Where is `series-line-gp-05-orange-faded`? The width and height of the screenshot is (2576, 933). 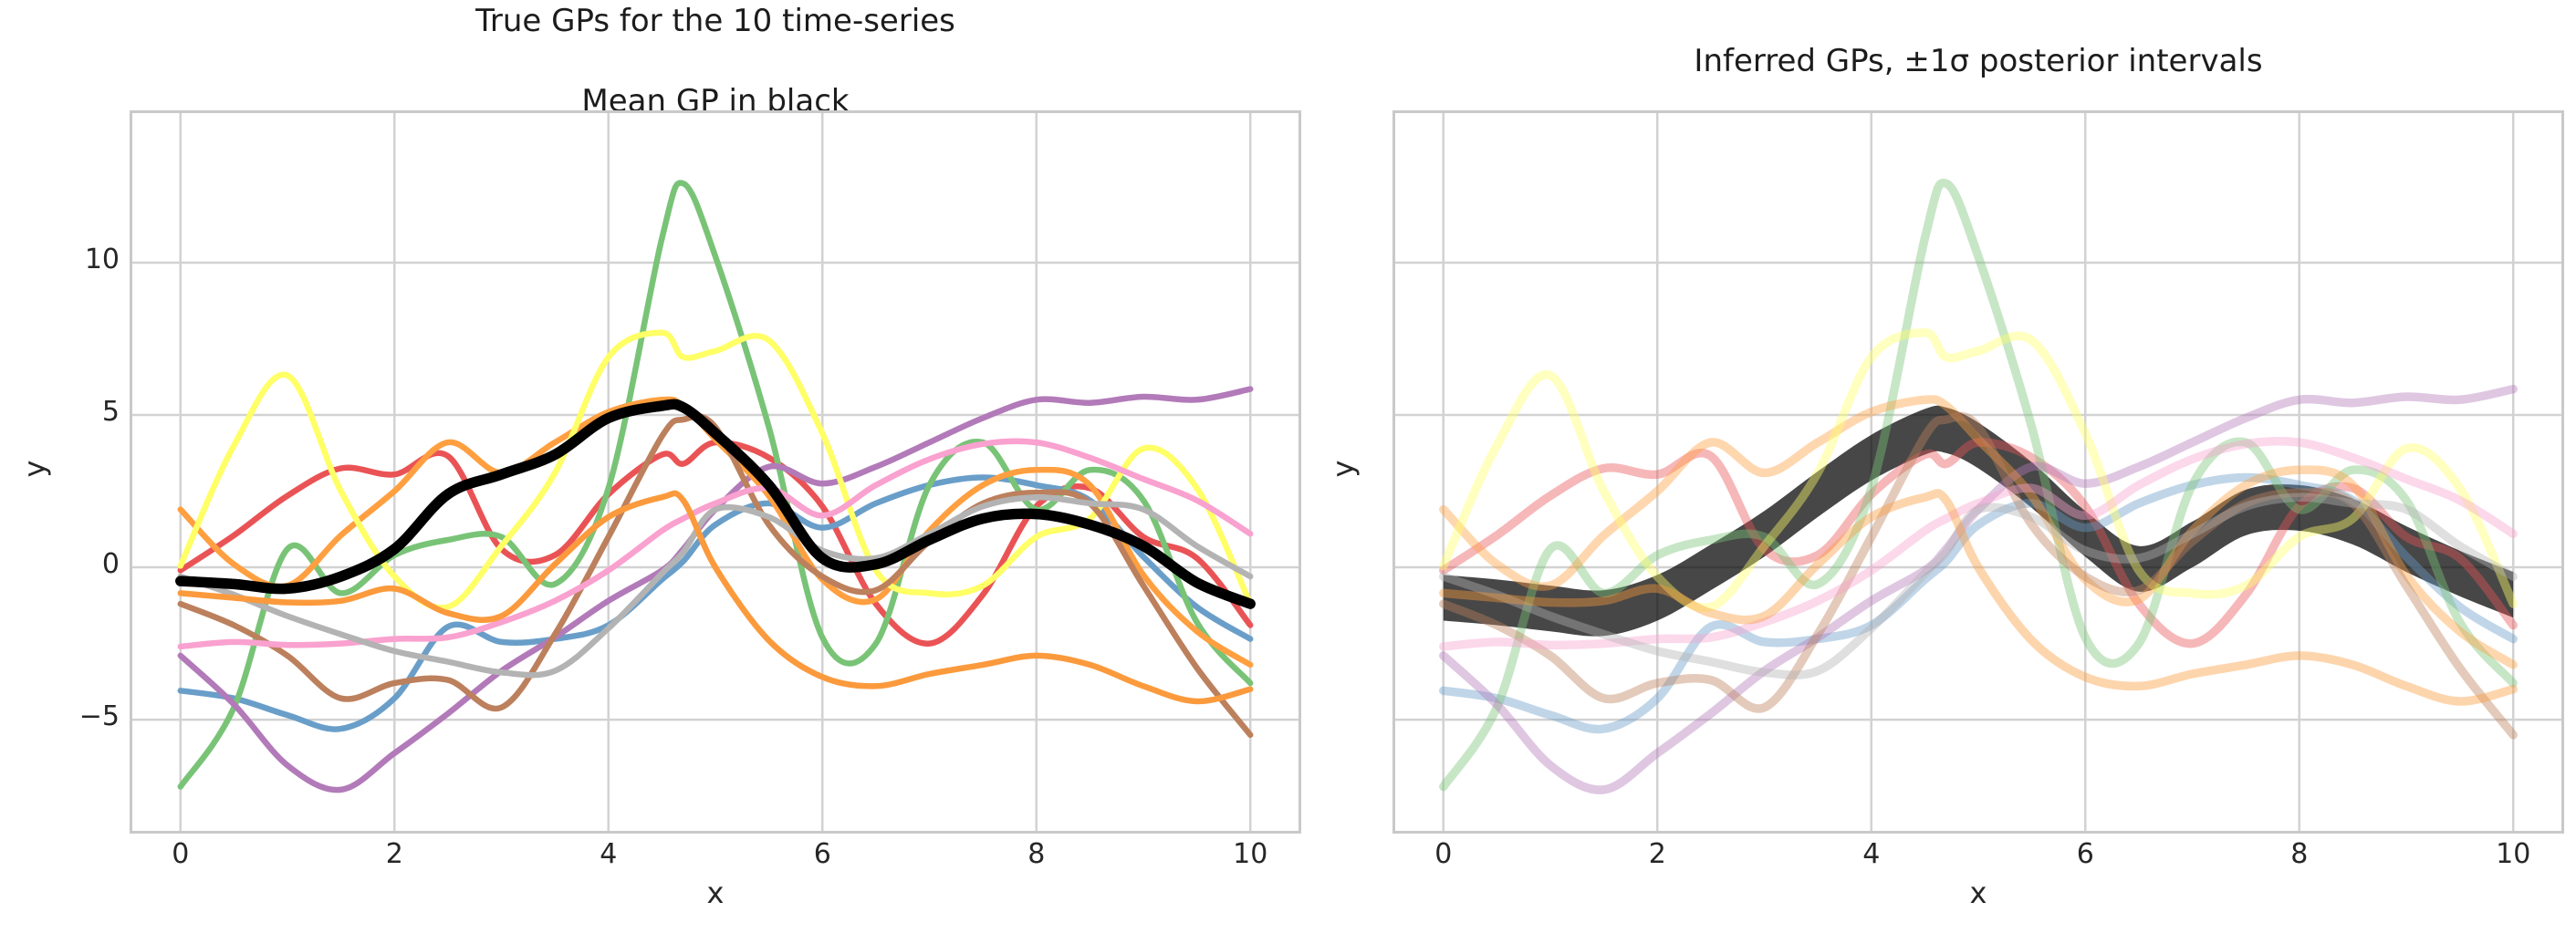
series-line-gp-05-orange-faded is located at coordinates (1978, 532).